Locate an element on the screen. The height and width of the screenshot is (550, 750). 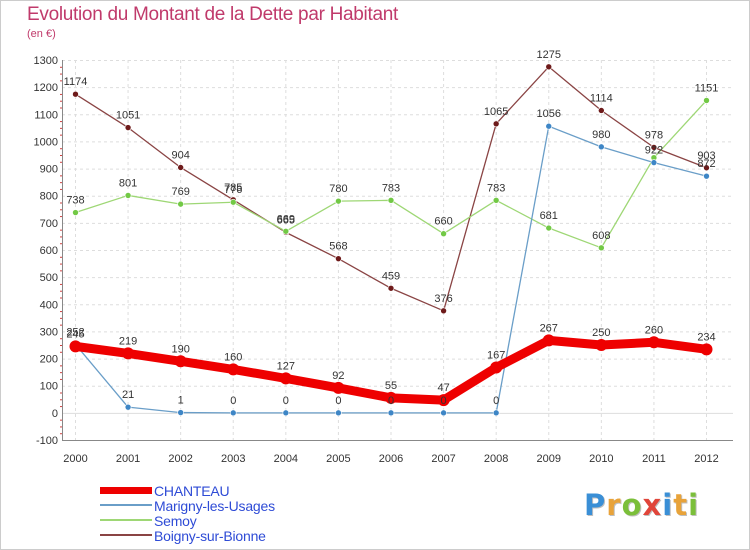
legend-label: Boigny-sur-Bionne is located at coordinates (210, 536).